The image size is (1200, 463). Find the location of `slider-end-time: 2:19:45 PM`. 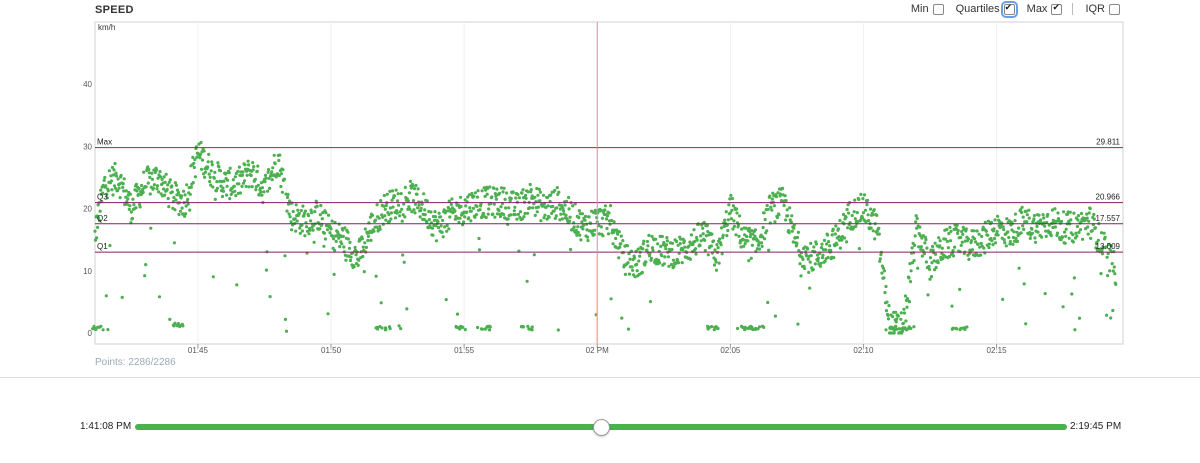

slider-end-time: 2:19:45 PM is located at coordinates (1096, 426).